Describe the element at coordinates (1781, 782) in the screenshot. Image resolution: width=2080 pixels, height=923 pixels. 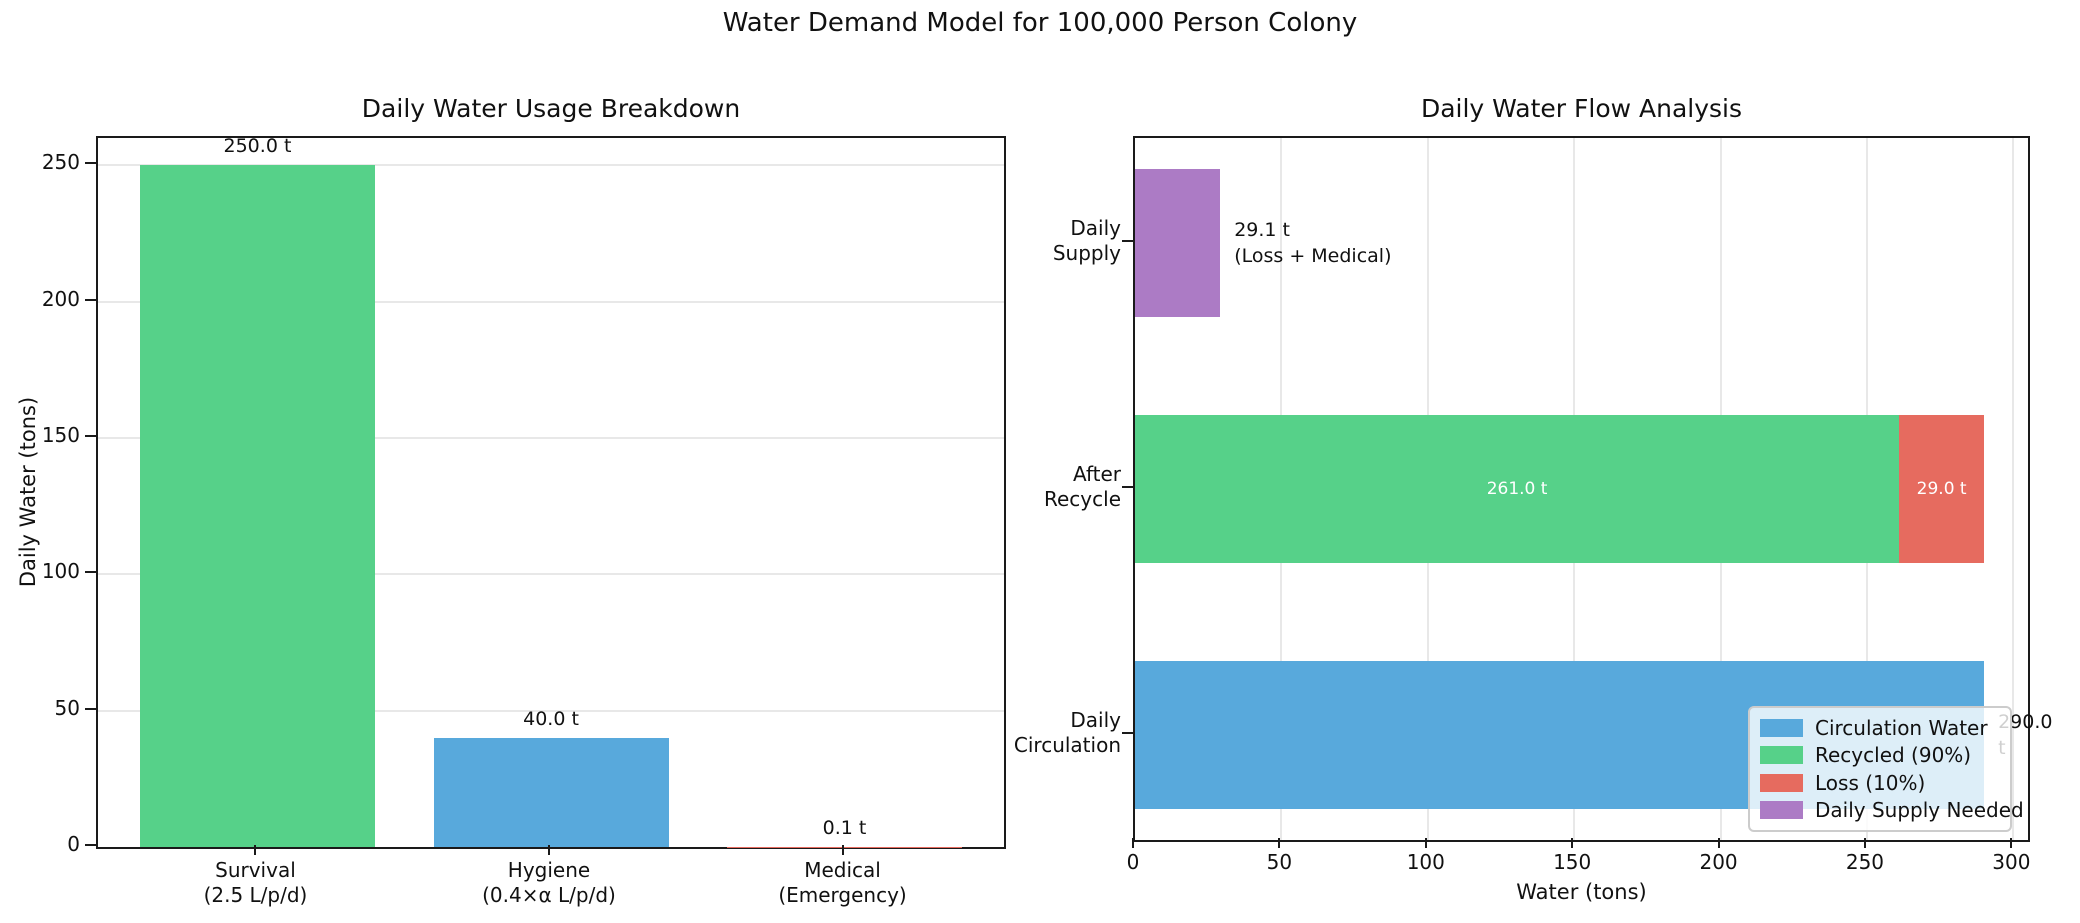
I see `legend-swatch-red` at that location.